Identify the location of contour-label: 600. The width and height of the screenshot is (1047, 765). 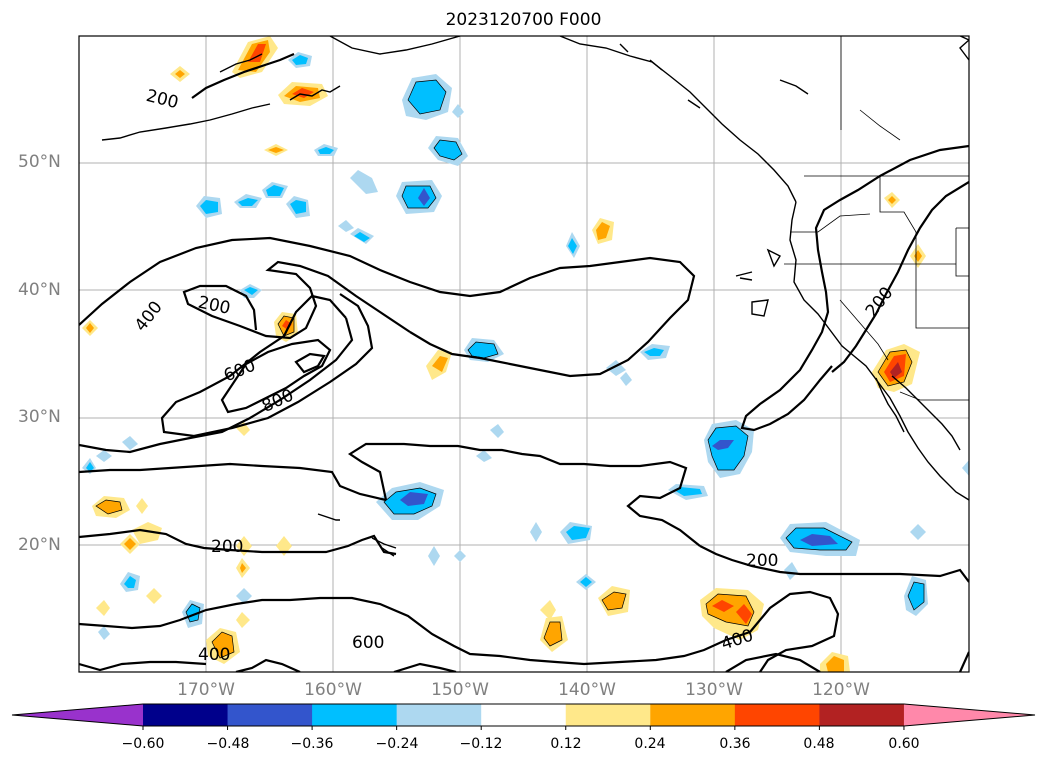
(368, 643).